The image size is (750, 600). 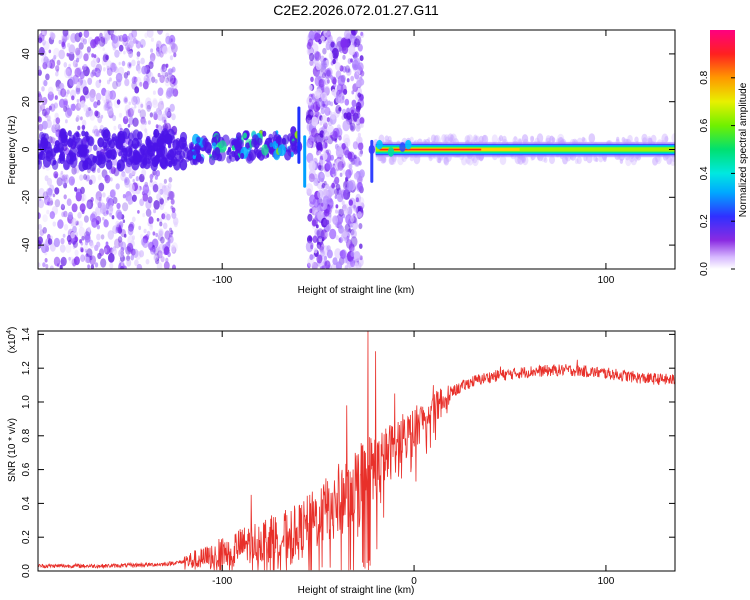 What do you see at coordinates (26, 197) in the screenshot?
I see `spectrogram-ytick-label: -20` at bounding box center [26, 197].